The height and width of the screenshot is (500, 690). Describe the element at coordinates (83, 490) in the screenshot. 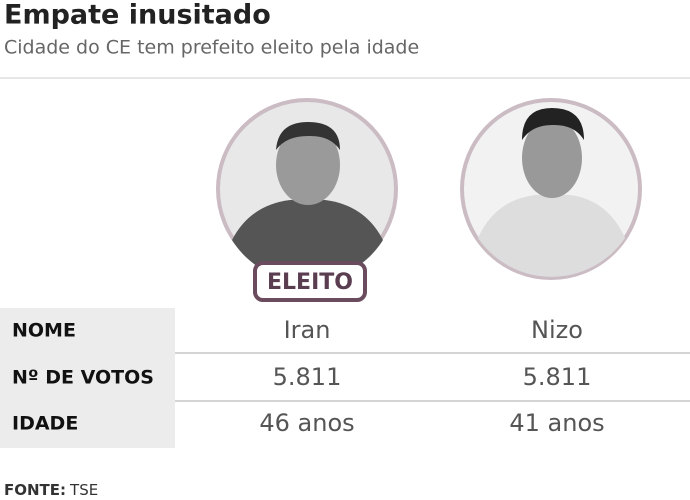

I see `source: TSE` at that location.